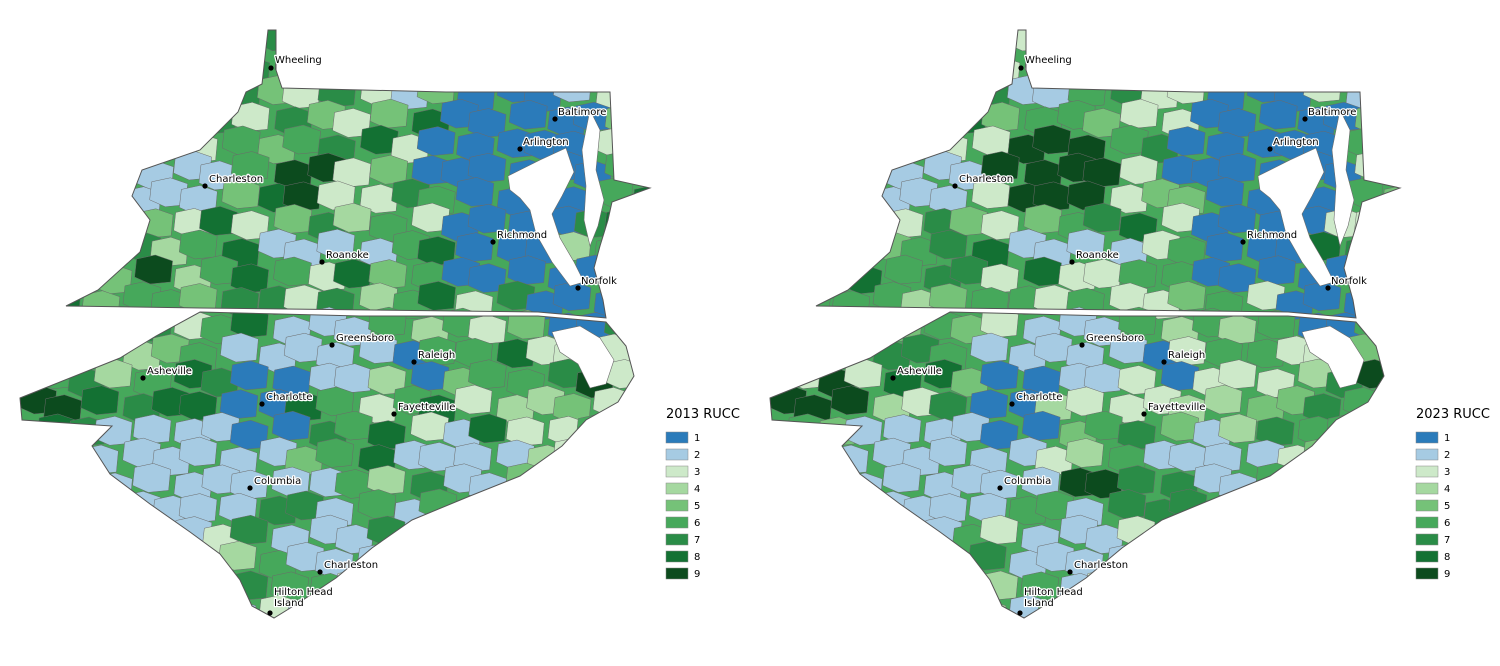 This screenshot has width=1500, height=666. Describe the element at coordinates (1164, 362) in the screenshot. I see `city-marker-raleigh` at that location.